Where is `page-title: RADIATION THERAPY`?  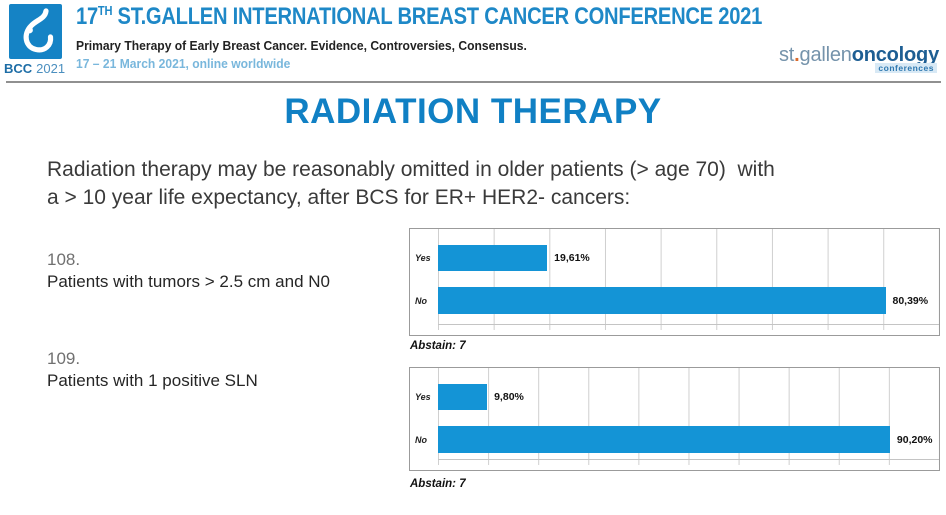 page-title: RADIATION THERAPY is located at coordinates (473, 111).